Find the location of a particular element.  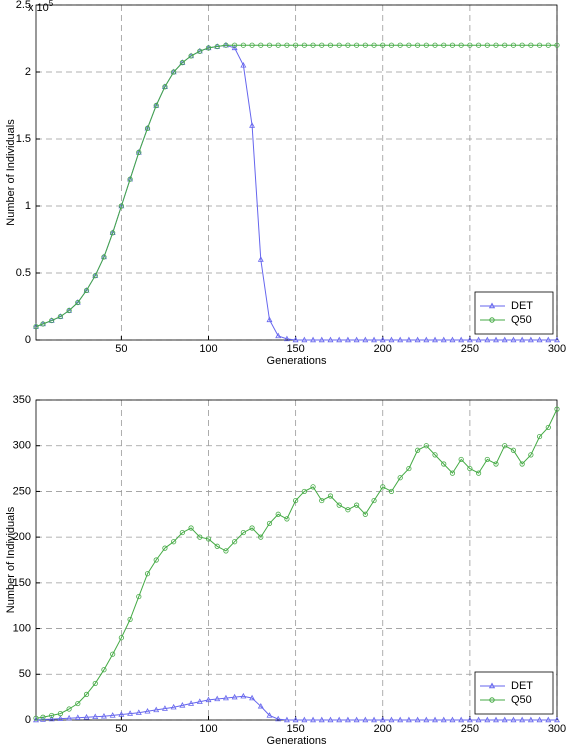

x-tick-label: 50 is located at coordinates (121, 349).